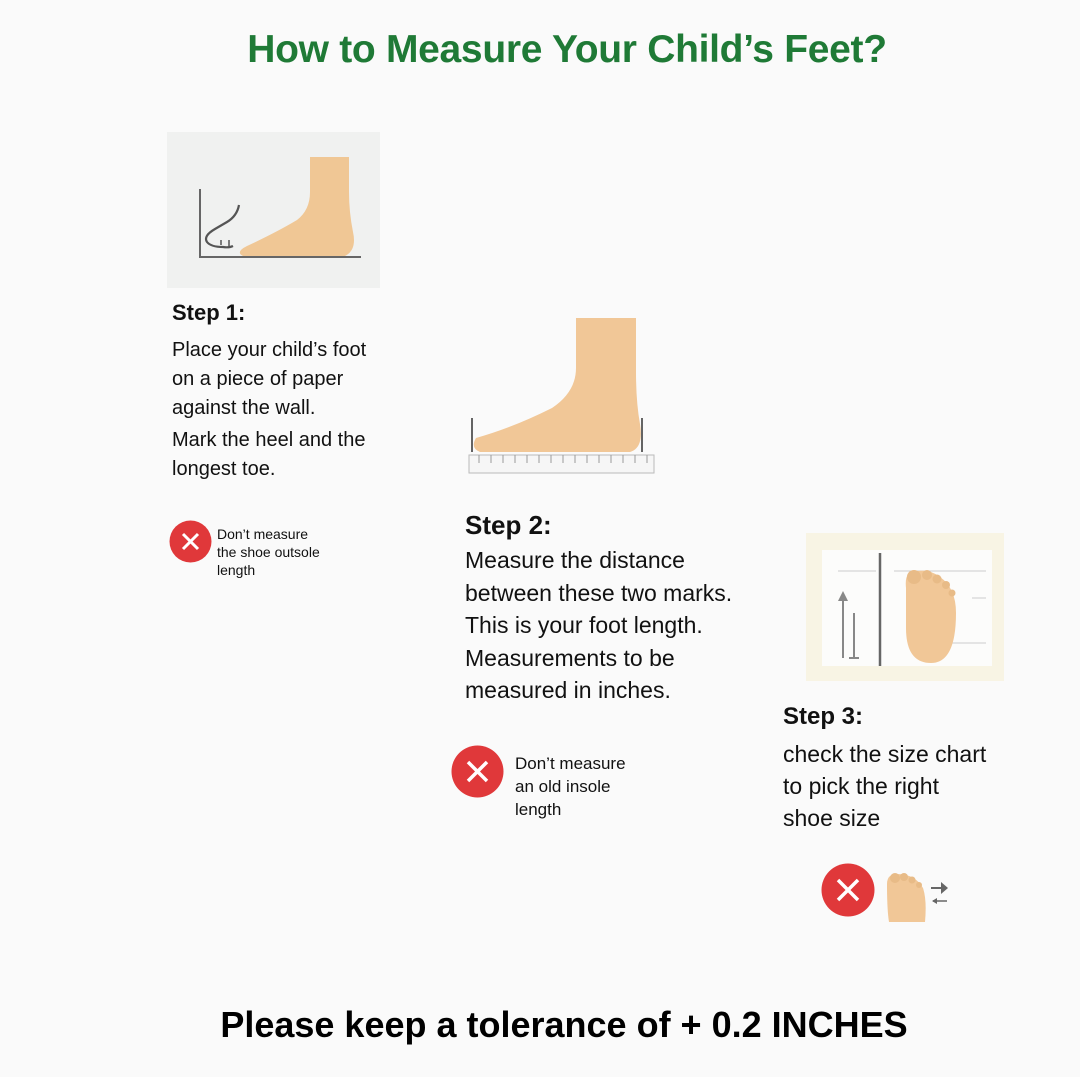 The height and width of the screenshot is (1077, 1080). Describe the element at coordinates (244, 408) in the screenshot. I see `step1-line: against the wall.` at that location.